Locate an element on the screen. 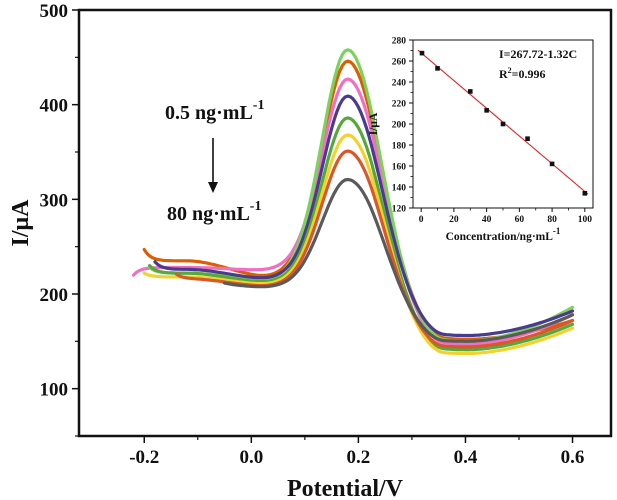 The height and width of the screenshot is (500, 617). annotation-bottom-exp: -1 is located at coordinates (256, 206).